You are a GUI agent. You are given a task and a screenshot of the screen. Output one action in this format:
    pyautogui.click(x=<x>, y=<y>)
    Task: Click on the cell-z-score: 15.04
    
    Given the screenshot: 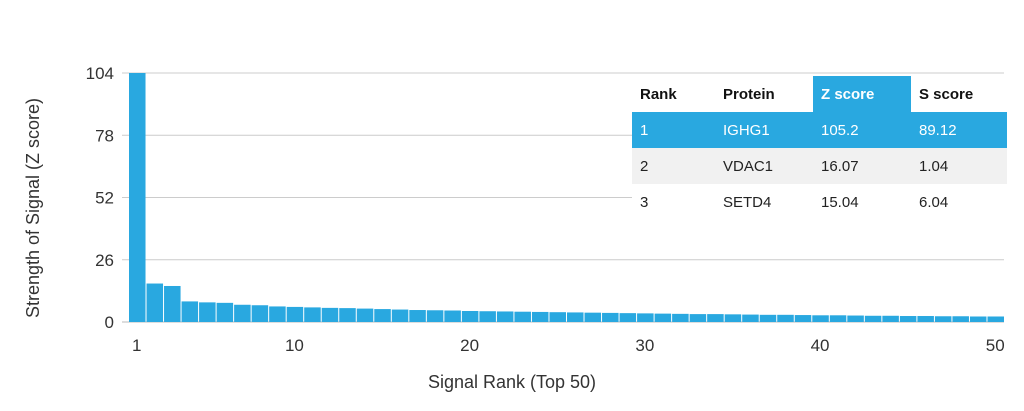 What is the action you would take?
    pyautogui.click(x=862, y=202)
    